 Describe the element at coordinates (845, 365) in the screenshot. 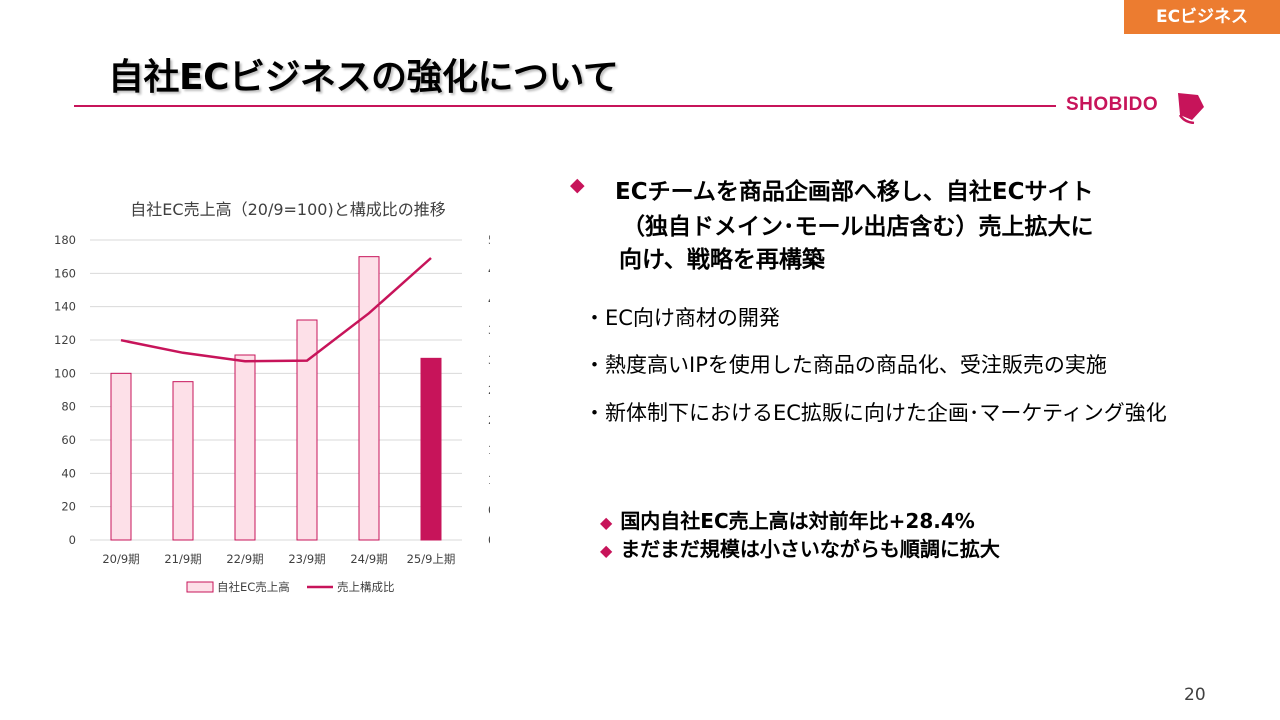

I see `bullet-item: ・熱度高いIPを使用した商品の商品化、受注販売の実施` at that location.